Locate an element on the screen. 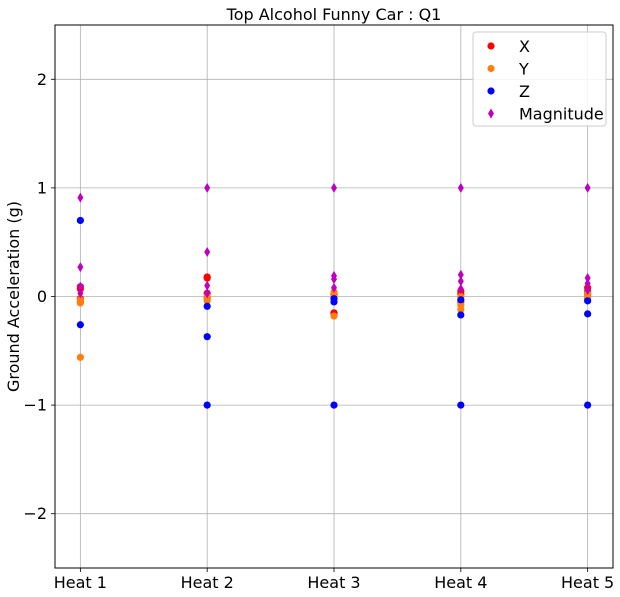 This screenshot has width=620, height=597. legend-label: Y is located at coordinates (523, 69).